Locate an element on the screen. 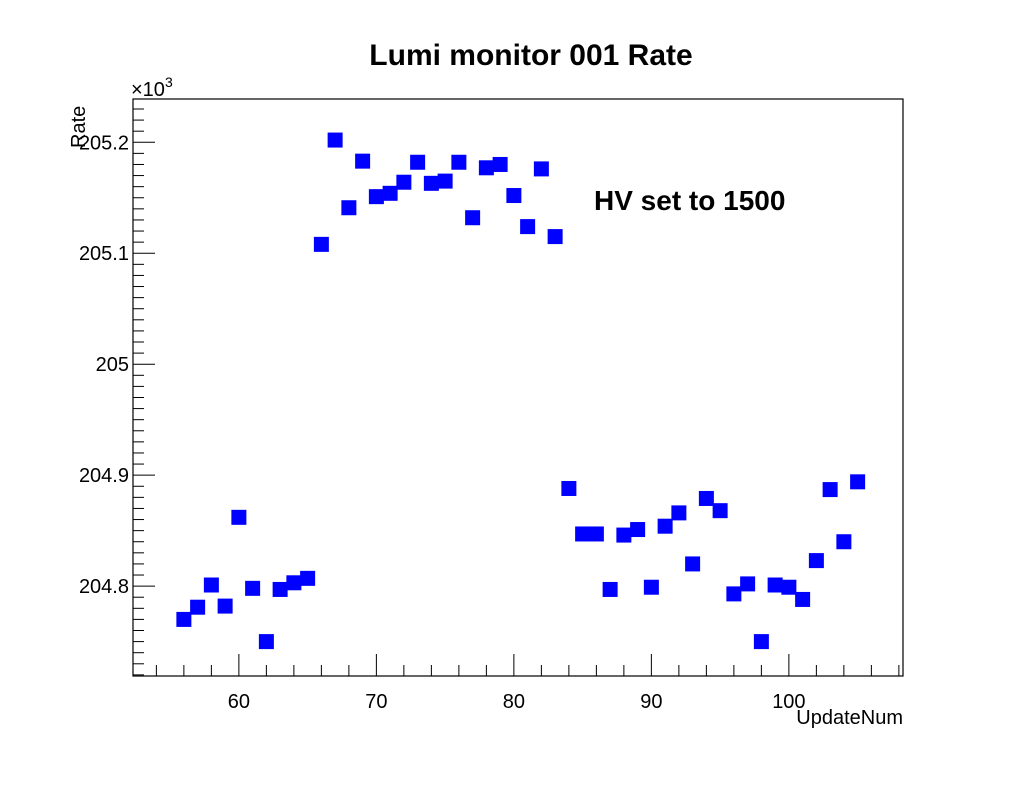 This screenshot has width=1035, height=800. x-tick-label: 80 is located at coordinates (514, 702).